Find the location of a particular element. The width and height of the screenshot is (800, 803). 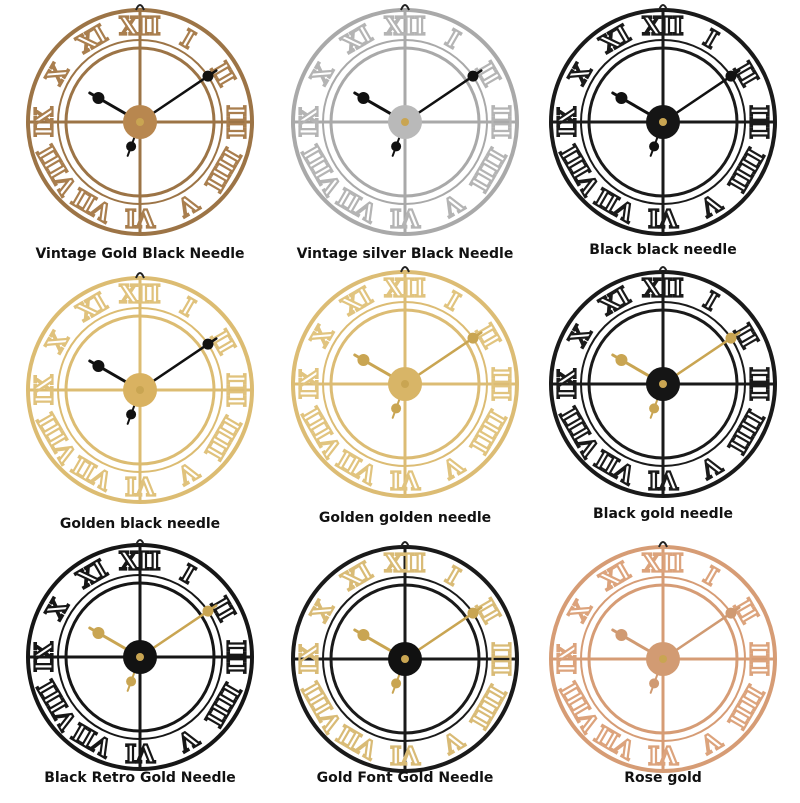

variant-label: Black Retro Gold Needle is located at coordinates (140, 778).